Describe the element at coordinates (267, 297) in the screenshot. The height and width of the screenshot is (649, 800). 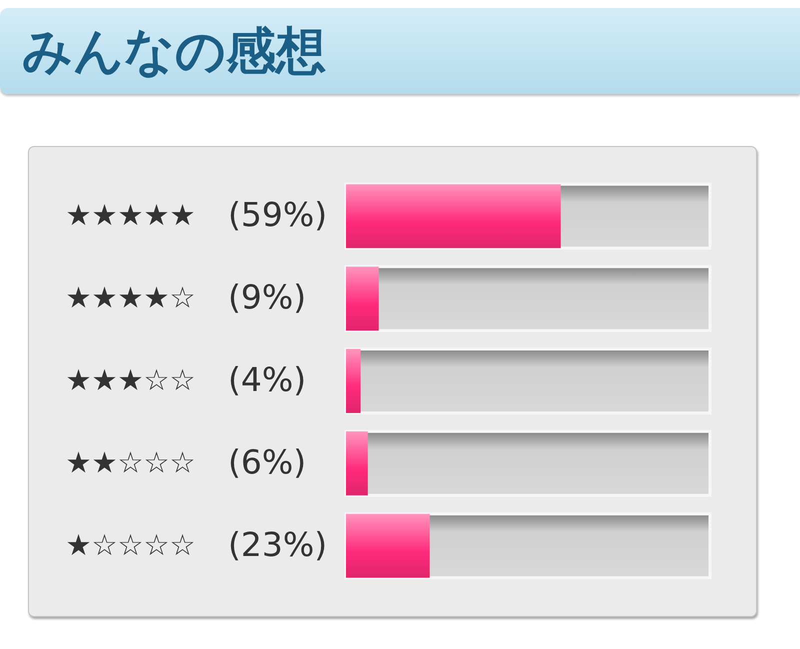
I see `data-label: (9%)` at that location.